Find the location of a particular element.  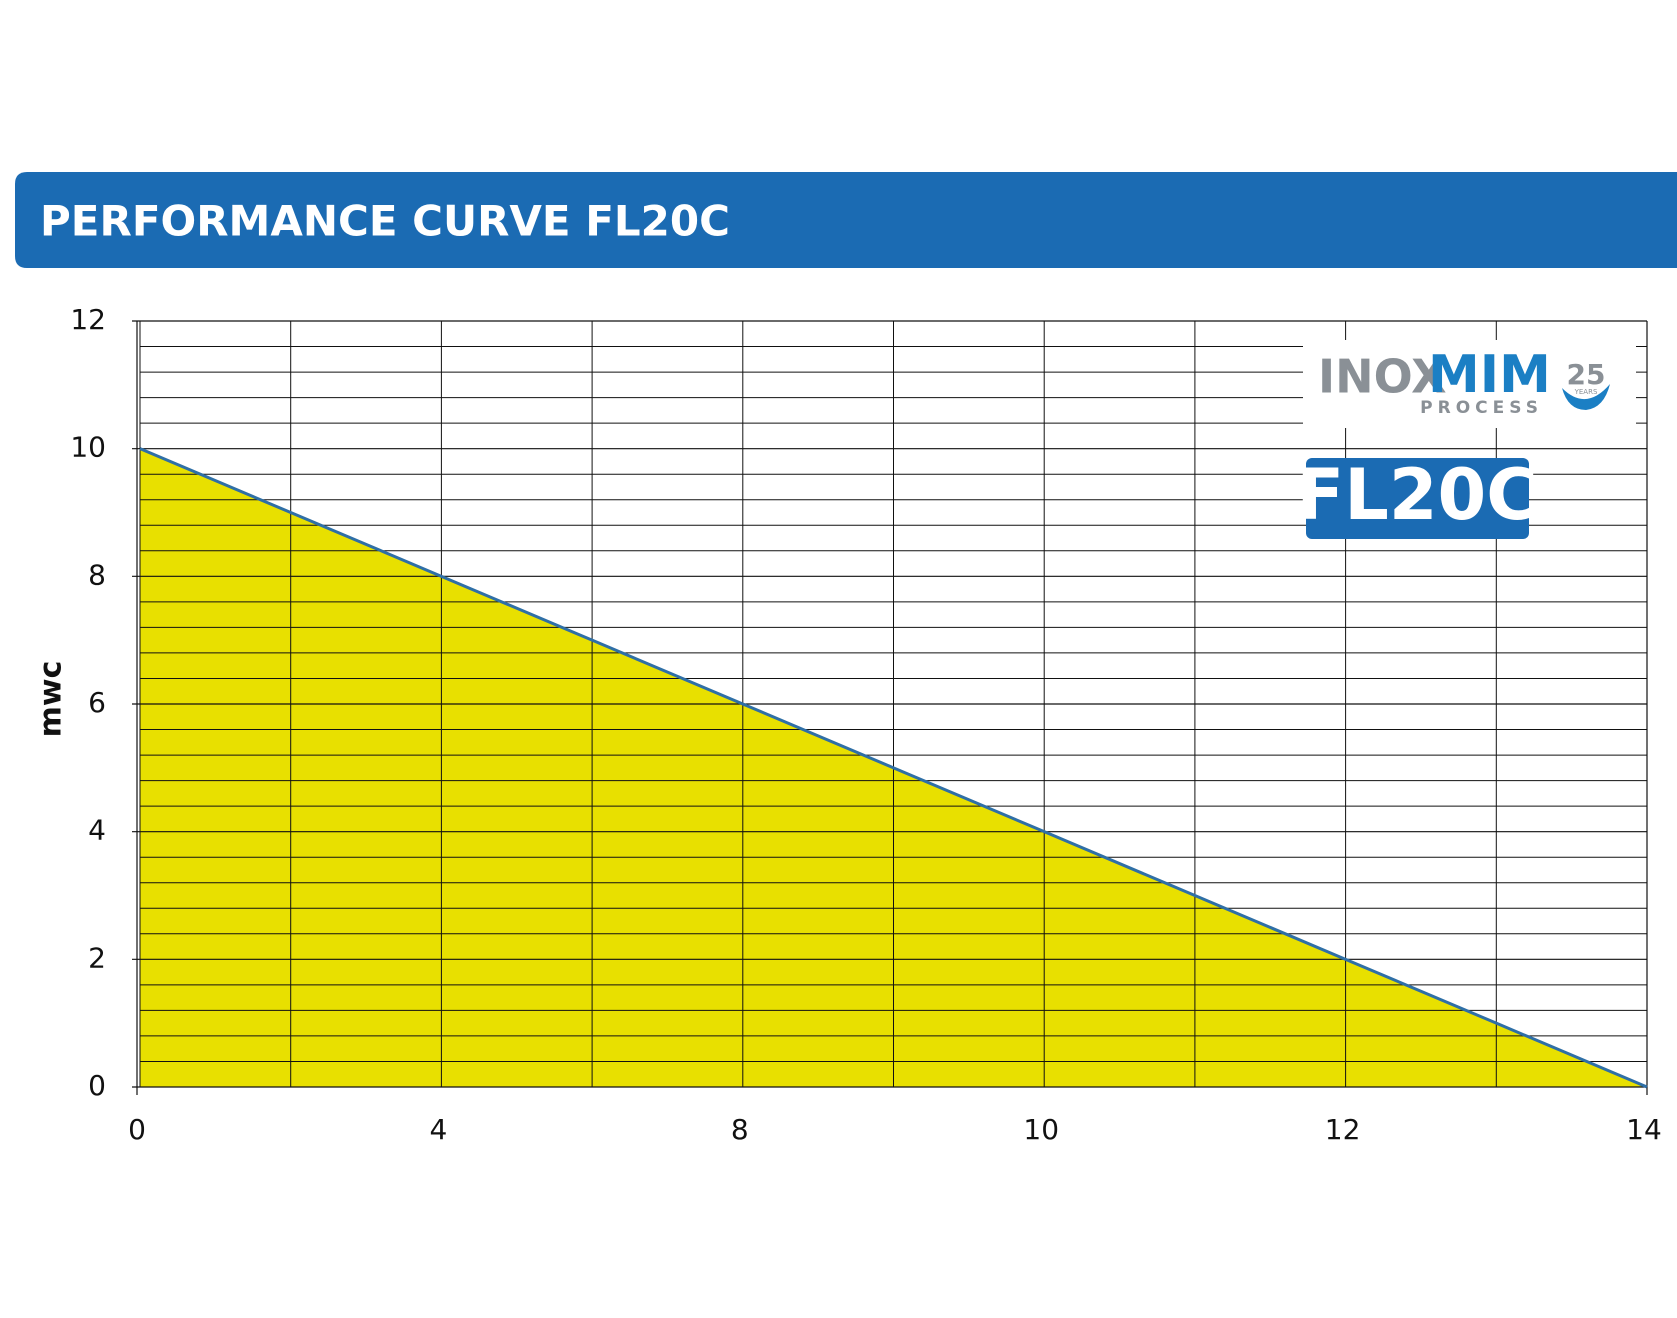

x-tick-label: 10 is located at coordinates (1041, 1129).